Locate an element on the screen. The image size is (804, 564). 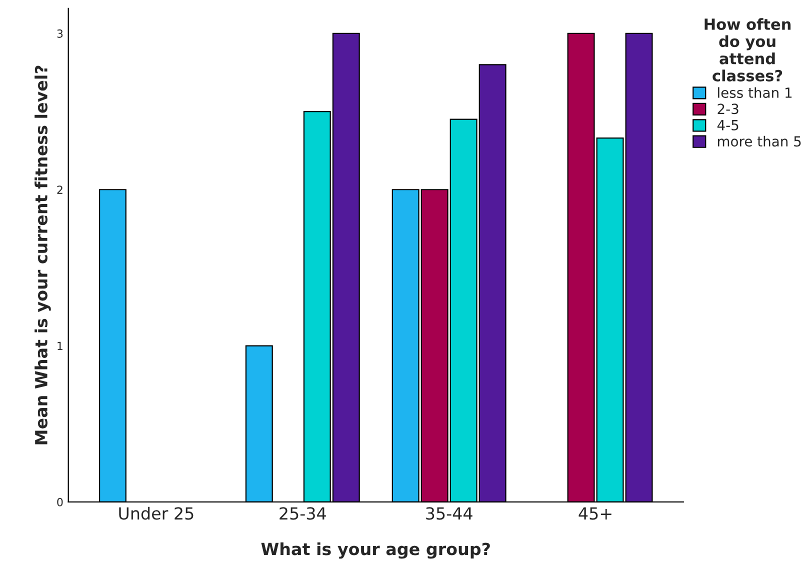
x-tick-label: Under 25 is located at coordinates (156, 513).